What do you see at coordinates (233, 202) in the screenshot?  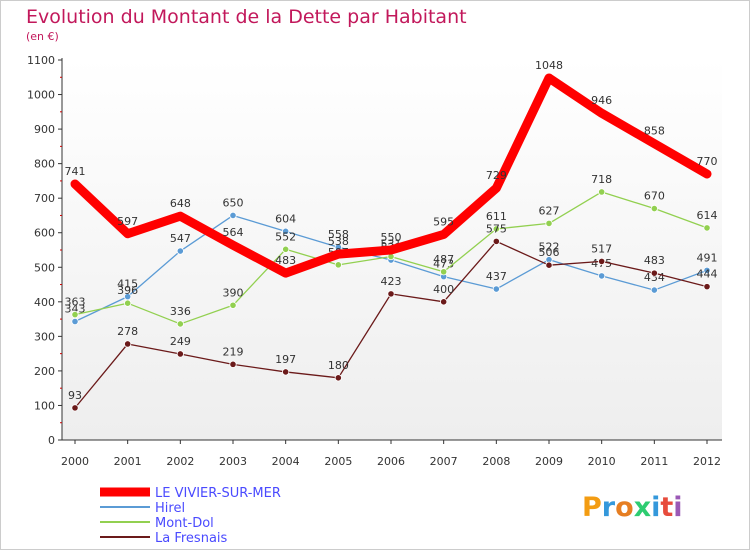 I see `data-label-hirel: 650` at bounding box center [233, 202].